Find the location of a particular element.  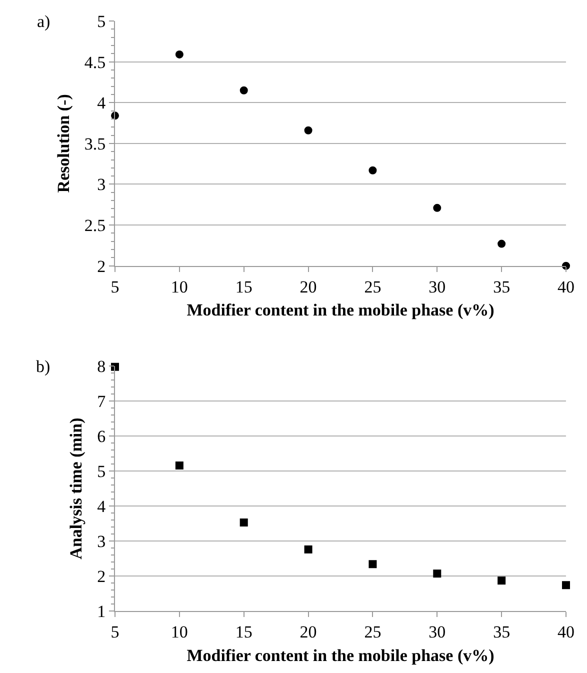

y-tick-label: 6 is located at coordinates (101, 436).